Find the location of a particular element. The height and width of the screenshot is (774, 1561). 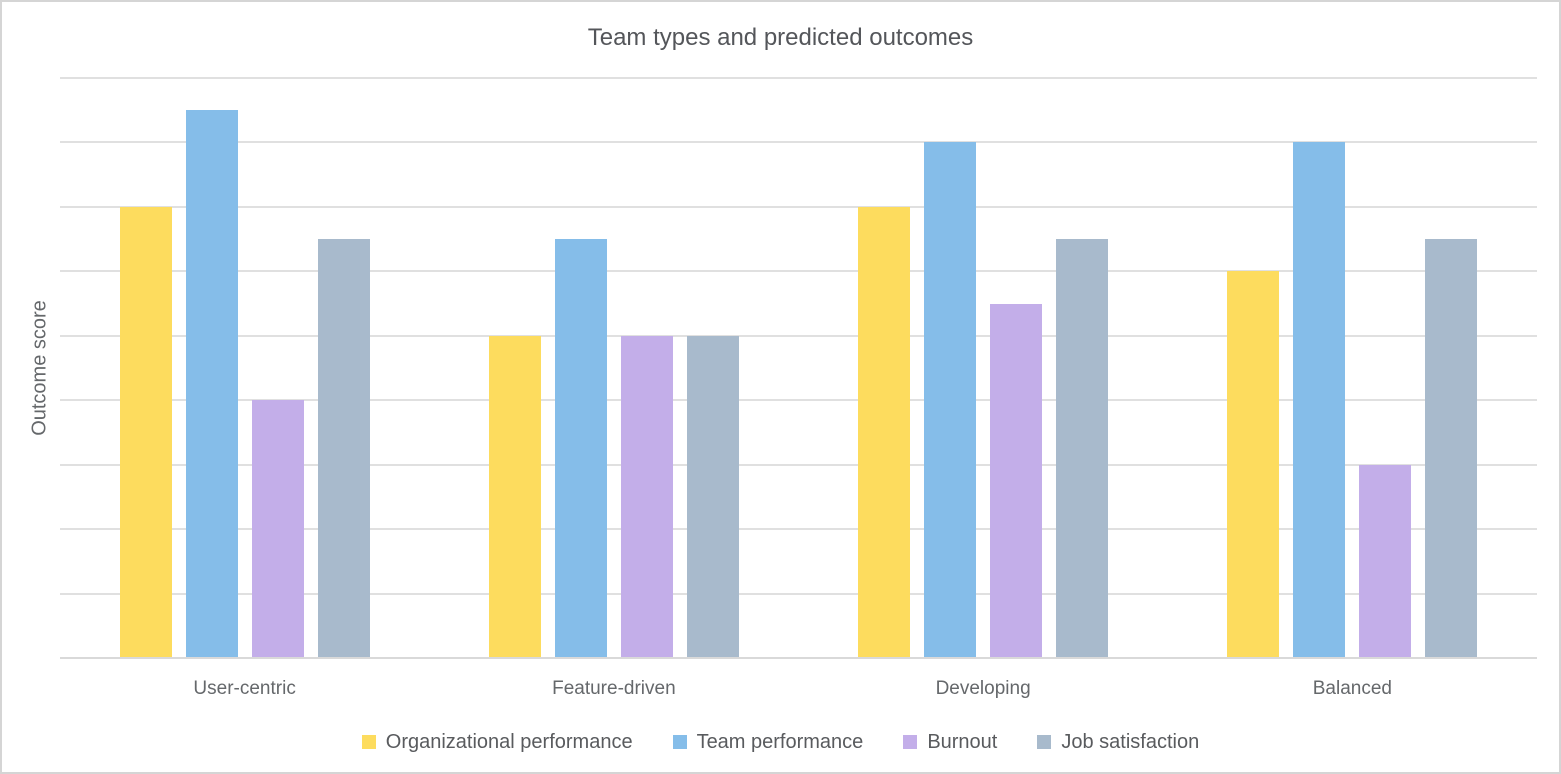

legend-item-organizational-performance: Organizational performance is located at coordinates (497, 742).